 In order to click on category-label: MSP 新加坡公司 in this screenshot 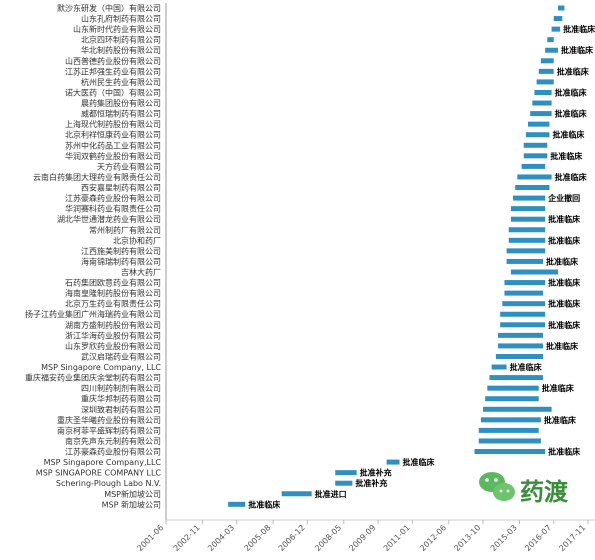, I will do `click(131, 504)`.